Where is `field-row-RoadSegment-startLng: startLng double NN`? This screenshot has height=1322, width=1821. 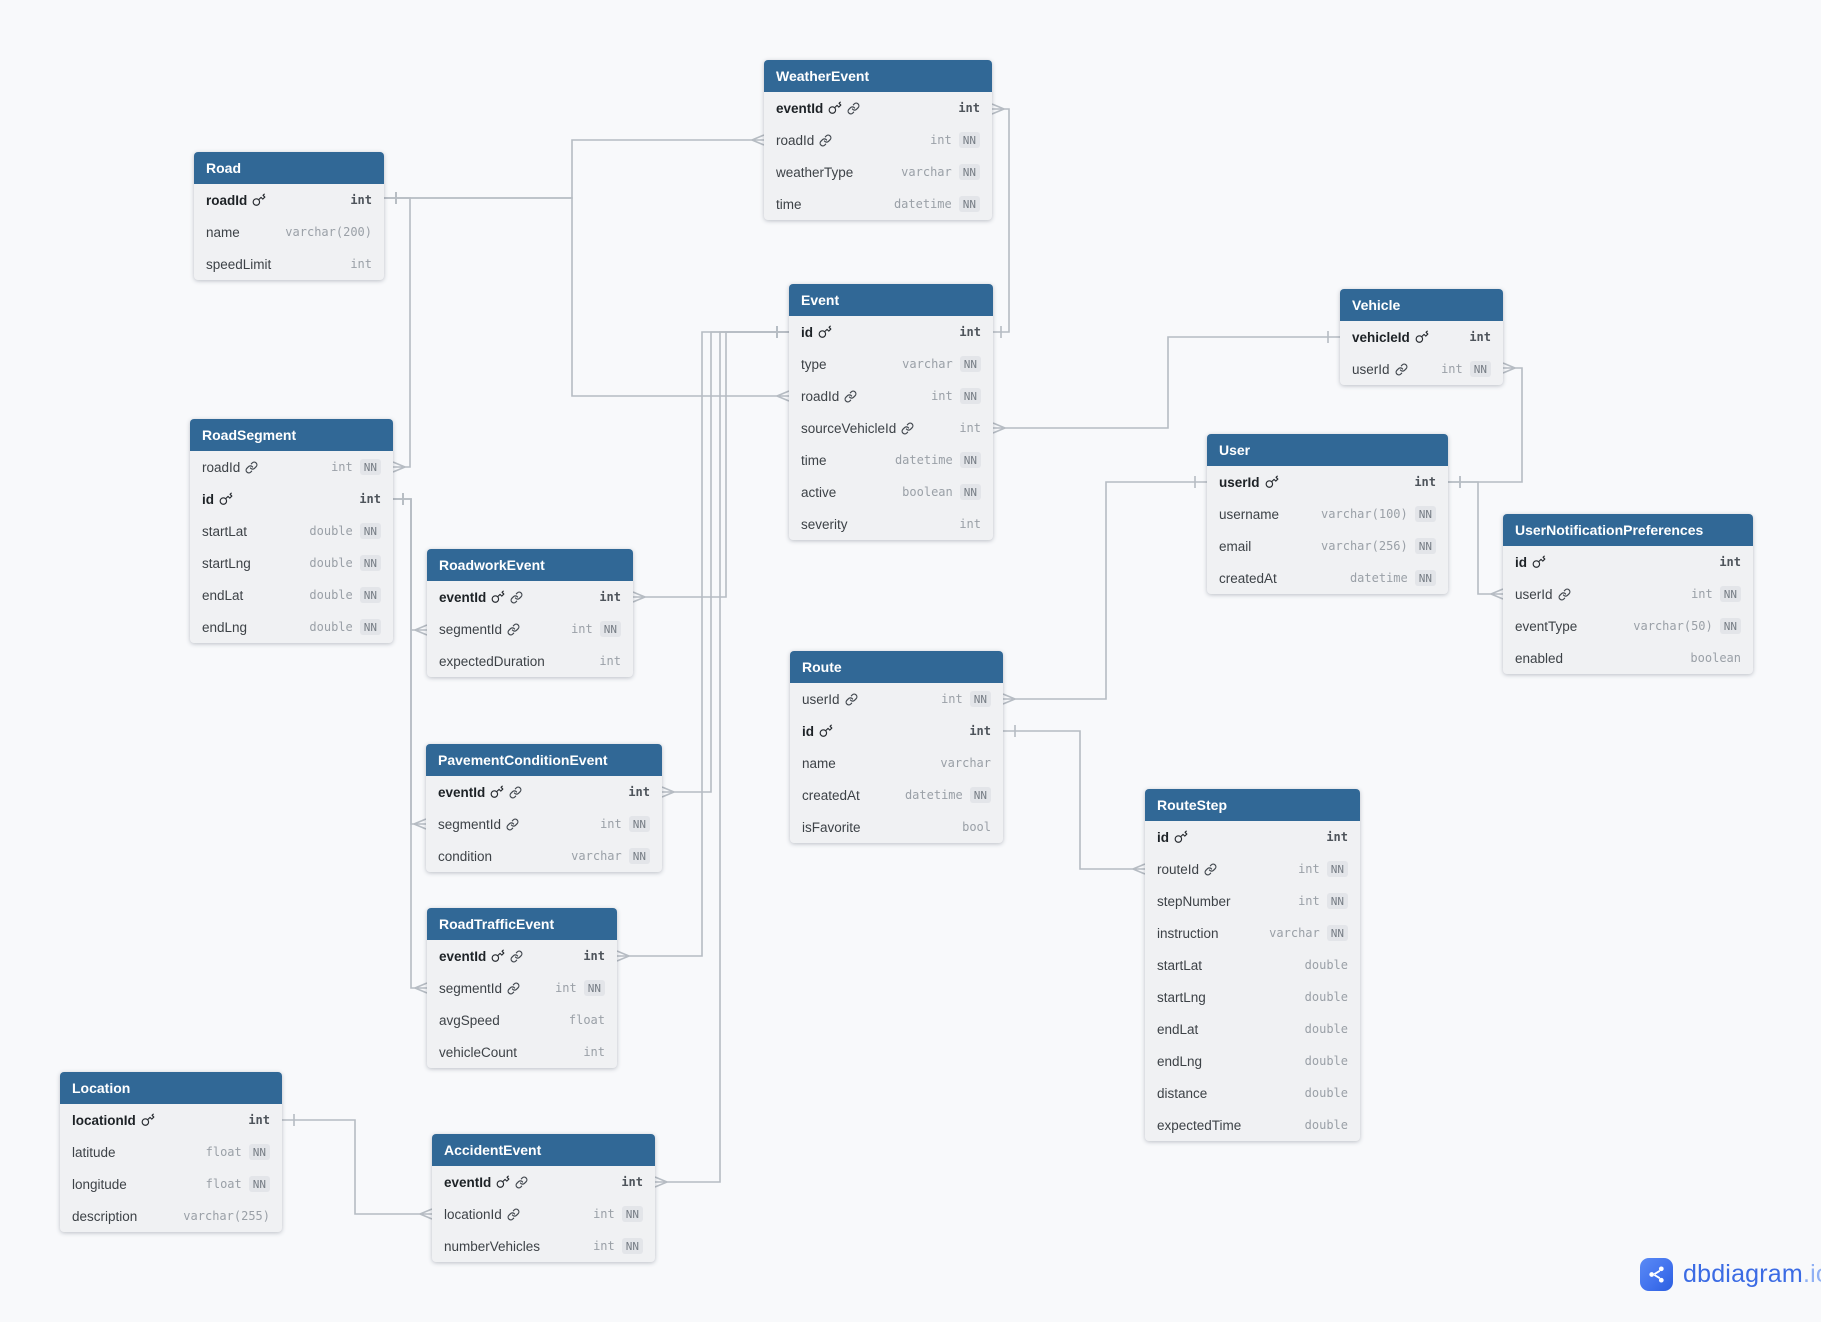 field-row-RoadSegment-startLng: startLng double NN is located at coordinates (291, 563).